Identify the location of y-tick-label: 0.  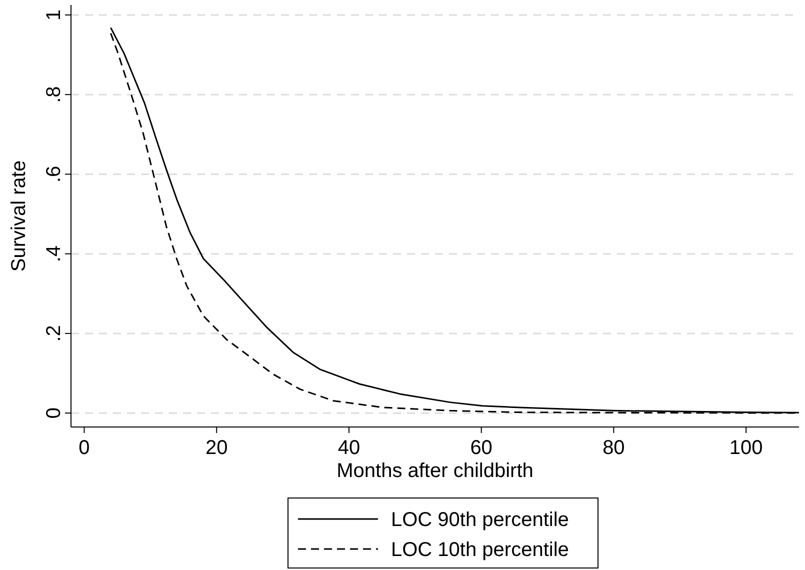
(54, 413).